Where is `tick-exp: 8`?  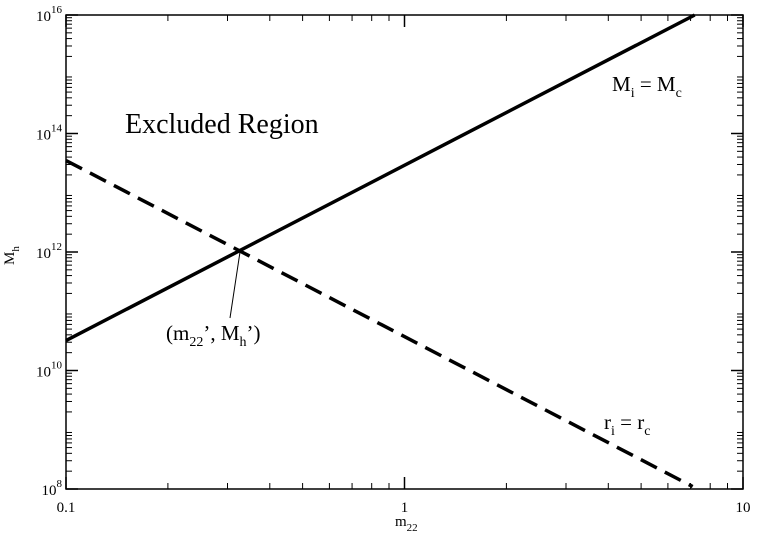
tick-exp: 8 is located at coordinates (60, 484).